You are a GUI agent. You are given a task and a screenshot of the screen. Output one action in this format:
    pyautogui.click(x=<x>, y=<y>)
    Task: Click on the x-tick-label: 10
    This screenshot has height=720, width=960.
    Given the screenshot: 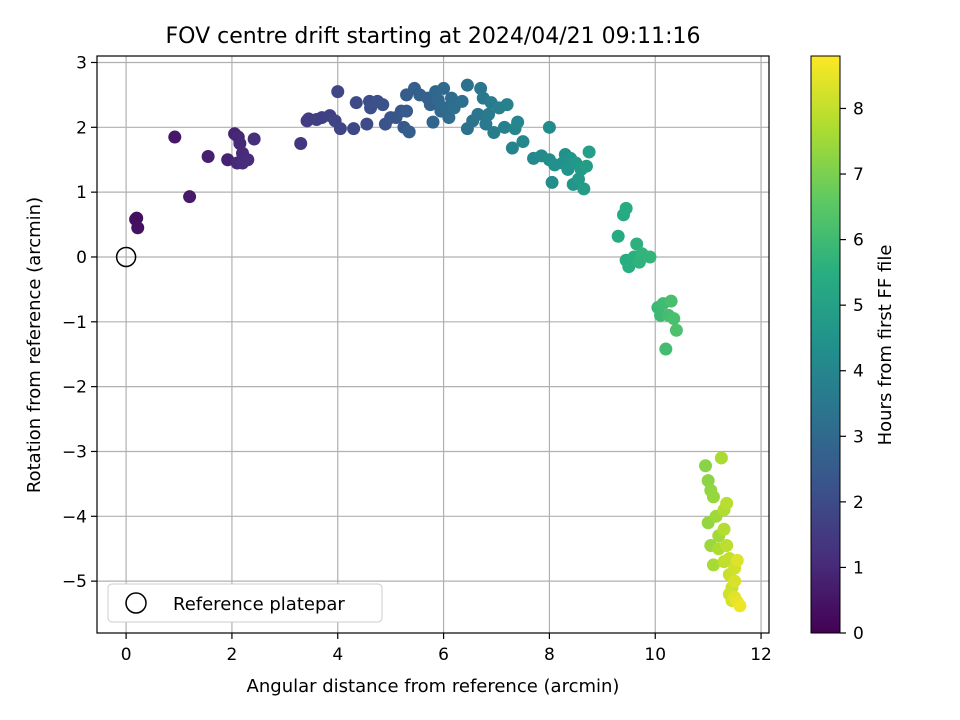 What is the action you would take?
    pyautogui.click(x=655, y=655)
    